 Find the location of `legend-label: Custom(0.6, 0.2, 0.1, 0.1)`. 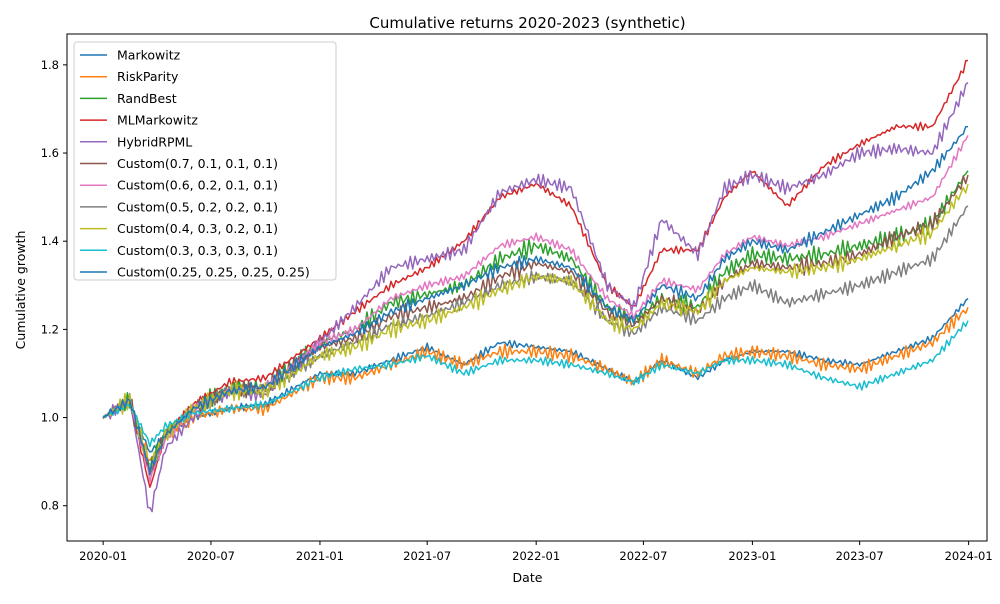

legend-label: Custom(0.6, 0.2, 0.1, 0.1) is located at coordinates (197, 185).